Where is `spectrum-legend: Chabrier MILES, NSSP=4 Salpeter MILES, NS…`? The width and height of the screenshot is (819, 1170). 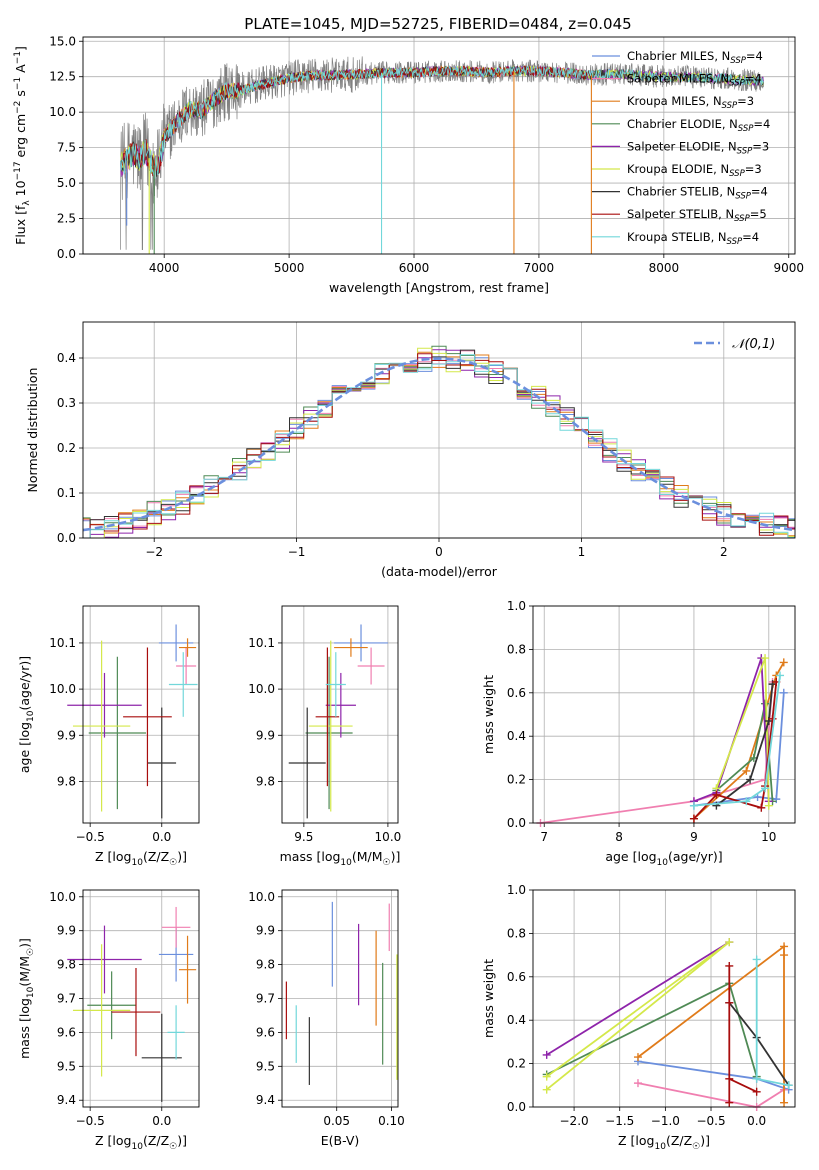 spectrum-legend: Chabrier MILES, NSSP=4 Salpeter MILES, NS… is located at coordinates (681, 148).